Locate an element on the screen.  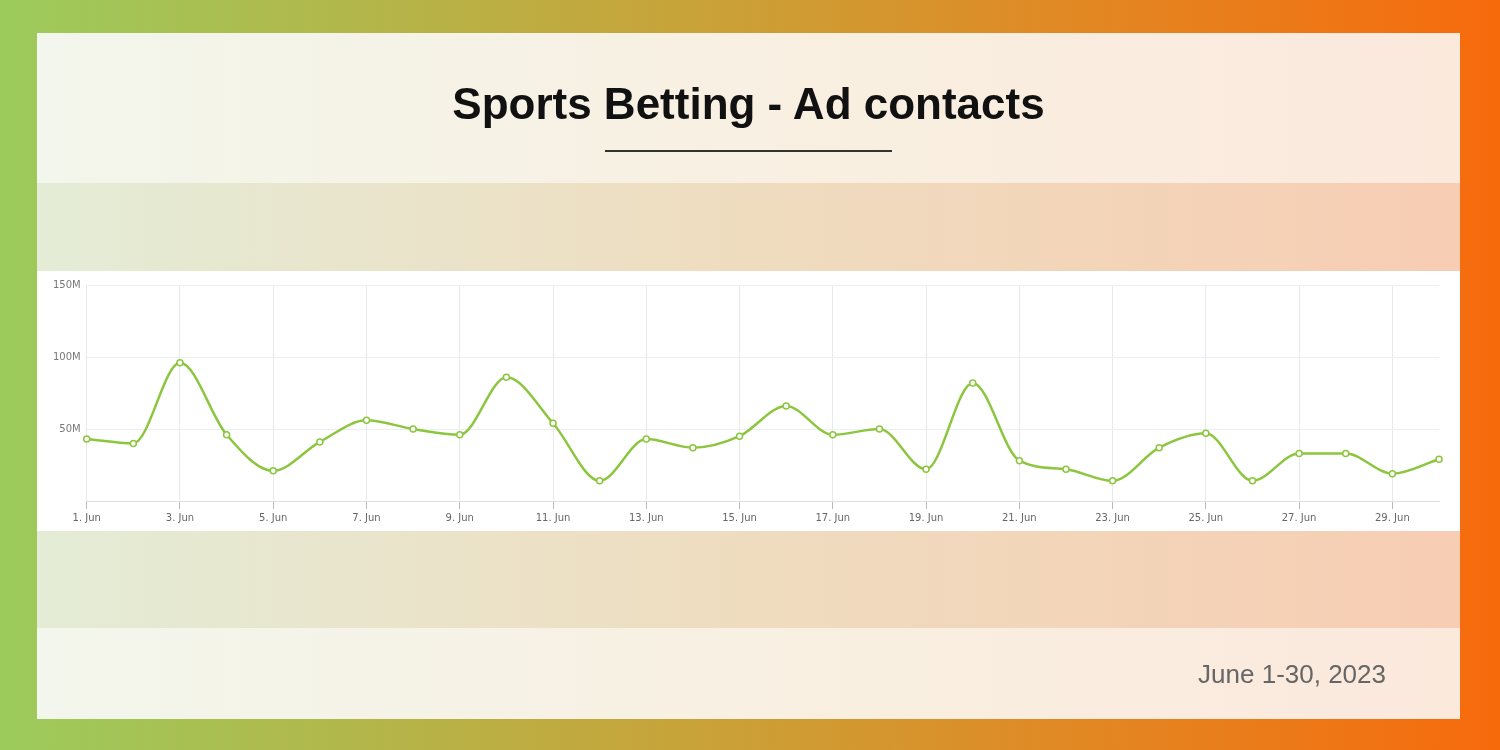
y-tick-label: 50M is located at coordinates (70, 428).